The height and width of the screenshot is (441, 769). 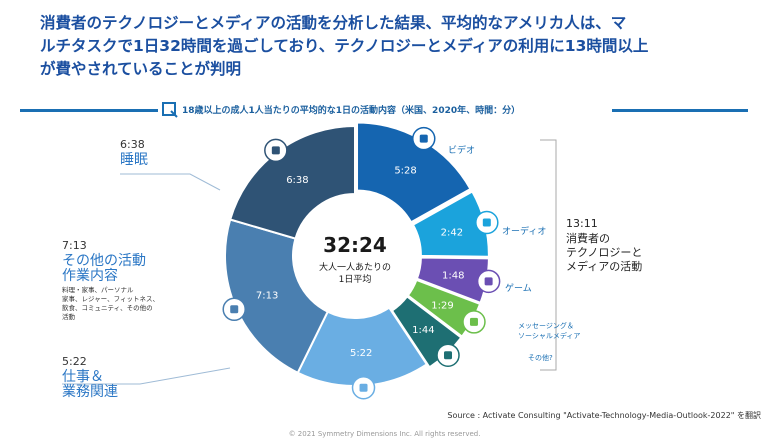 What do you see at coordinates (110, 299) in the screenshot?
I see `other-activity-detail-2: 家事、レジャー、フィットネス、` at bounding box center [110, 299].